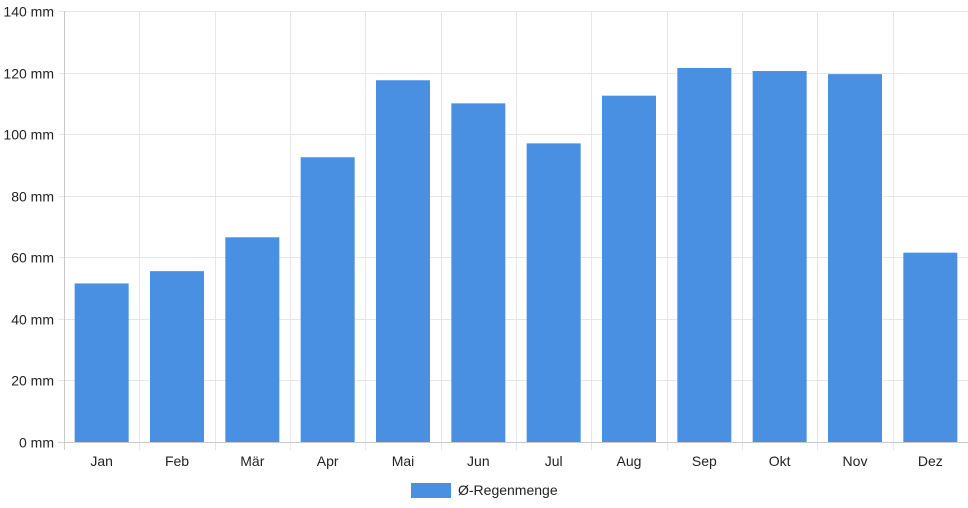  What do you see at coordinates (252, 339) in the screenshot?
I see `bar-mär` at bounding box center [252, 339].